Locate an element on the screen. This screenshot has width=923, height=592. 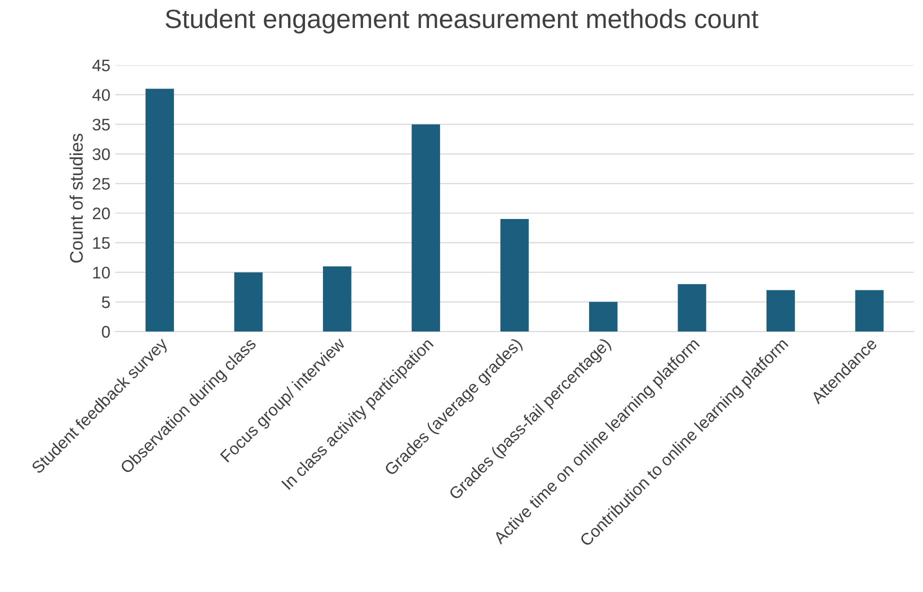
y-tick-label: 20 is located at coordinates (101, 214).